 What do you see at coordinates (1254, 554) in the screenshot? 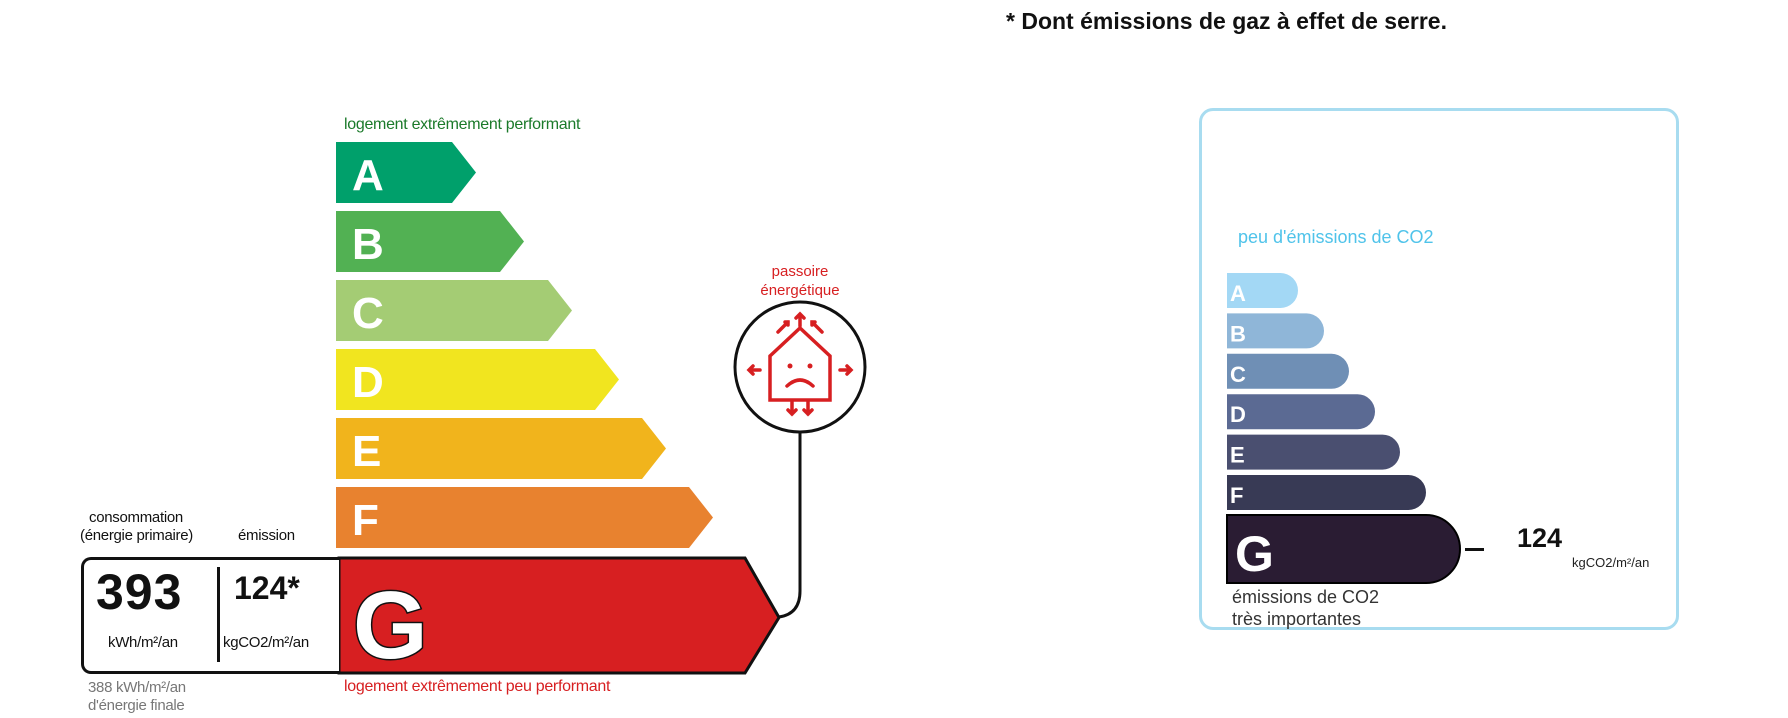
I see `co2-bar-letter-current: G` at bounding box center [1254, 554].